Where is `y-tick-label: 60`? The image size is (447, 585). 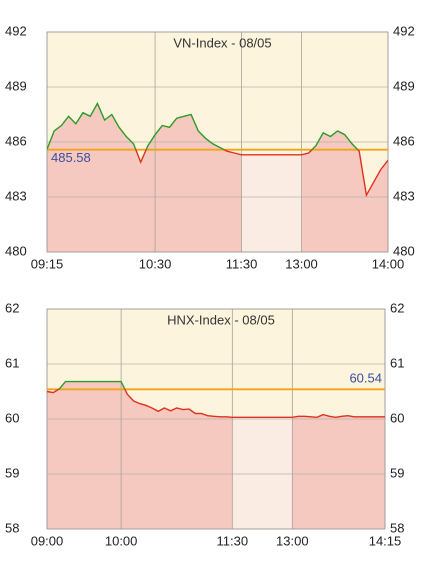 y-tick-label: 60 is located at coordinates (12, 417).